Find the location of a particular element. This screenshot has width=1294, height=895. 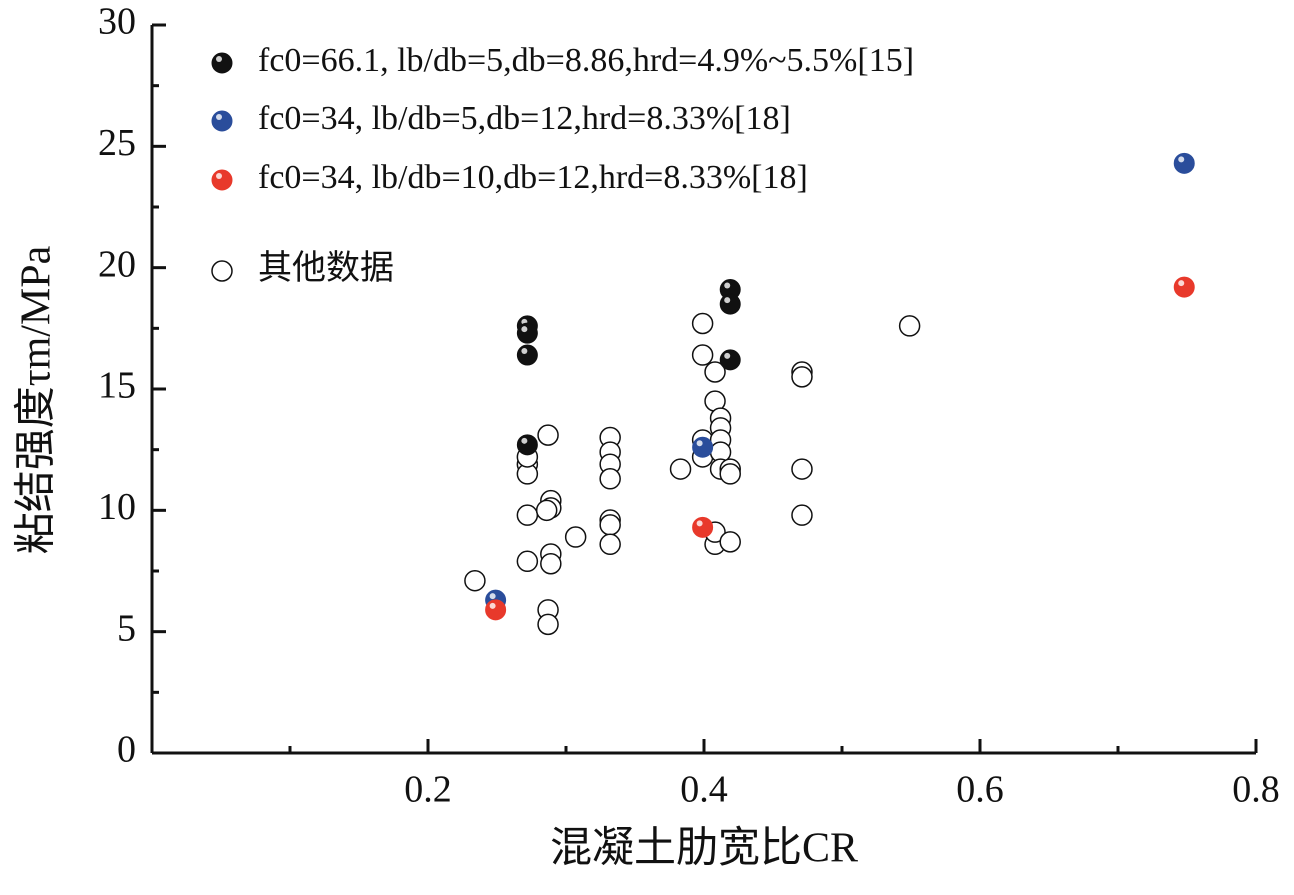

legend-label: fc0=34, lb/db=5,db=12,hrd=8.33%[18] is located at coordinates (524, 118).